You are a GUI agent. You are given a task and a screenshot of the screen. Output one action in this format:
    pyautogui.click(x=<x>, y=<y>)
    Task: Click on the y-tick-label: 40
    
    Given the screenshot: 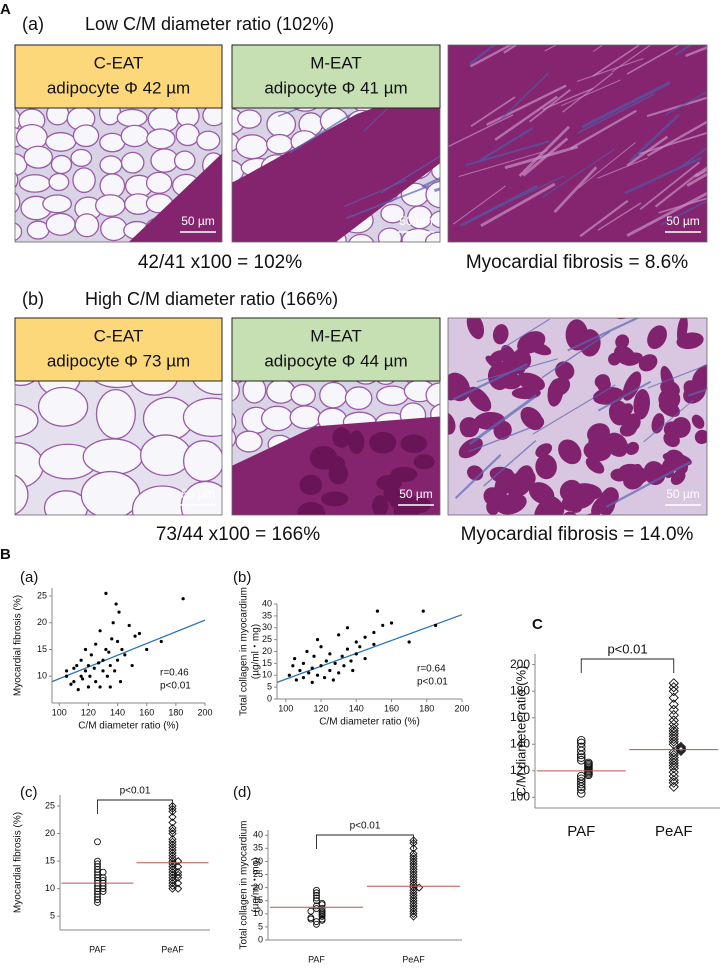 What is the action you would take?
    pyautogui.click(x=258, y=835)
    